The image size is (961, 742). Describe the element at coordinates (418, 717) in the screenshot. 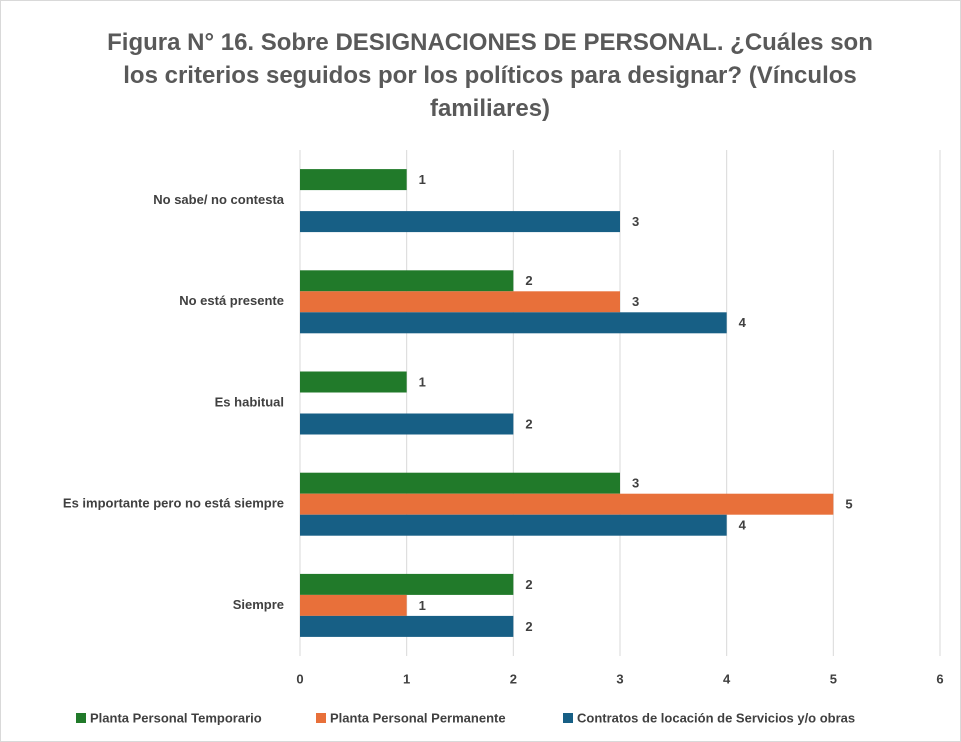

I see `legend-label: Planta Personal Permanente` at that location.